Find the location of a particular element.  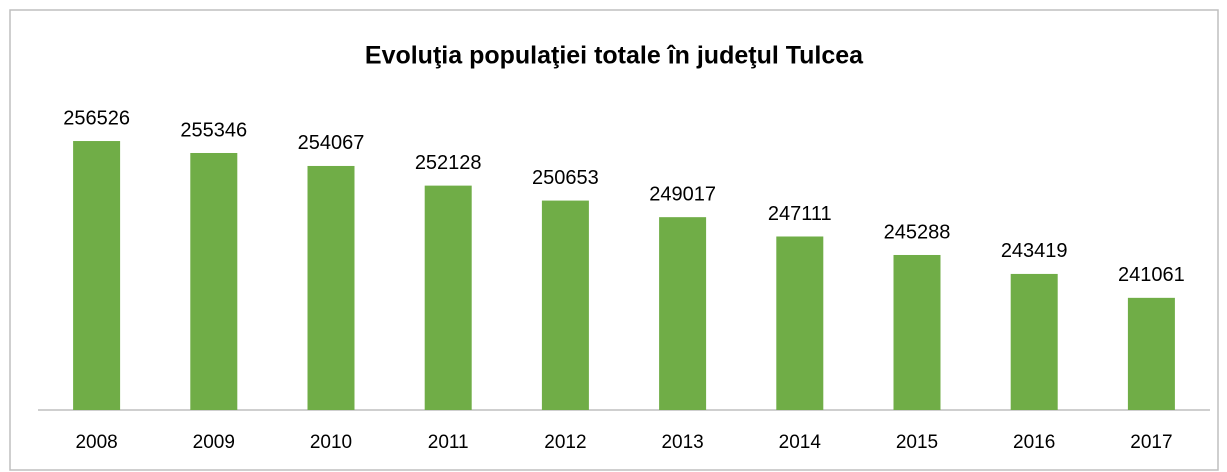

value-label: 255346 is located at coordinates (213, 130).